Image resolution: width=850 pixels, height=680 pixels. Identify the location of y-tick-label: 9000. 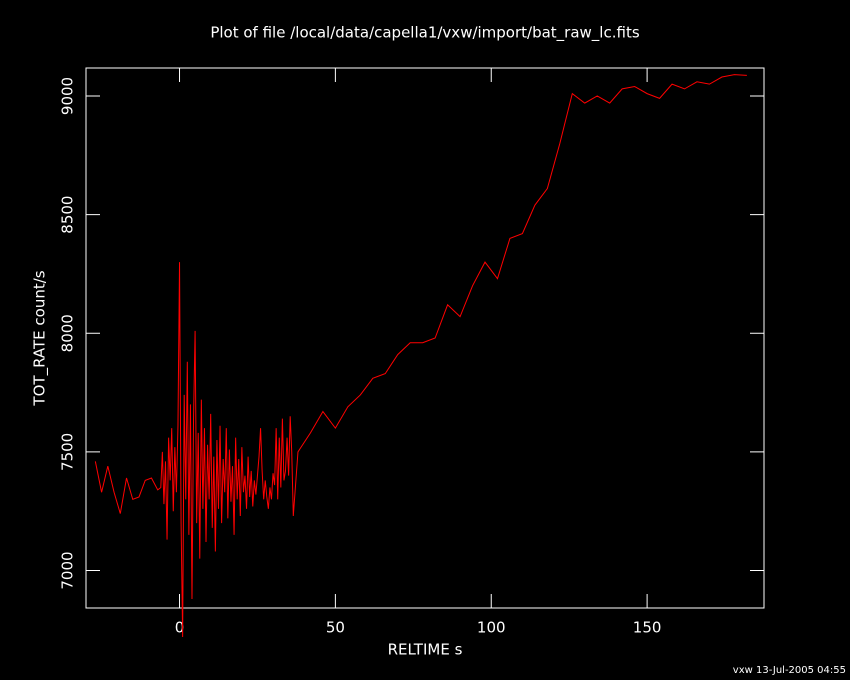
(68, 96).